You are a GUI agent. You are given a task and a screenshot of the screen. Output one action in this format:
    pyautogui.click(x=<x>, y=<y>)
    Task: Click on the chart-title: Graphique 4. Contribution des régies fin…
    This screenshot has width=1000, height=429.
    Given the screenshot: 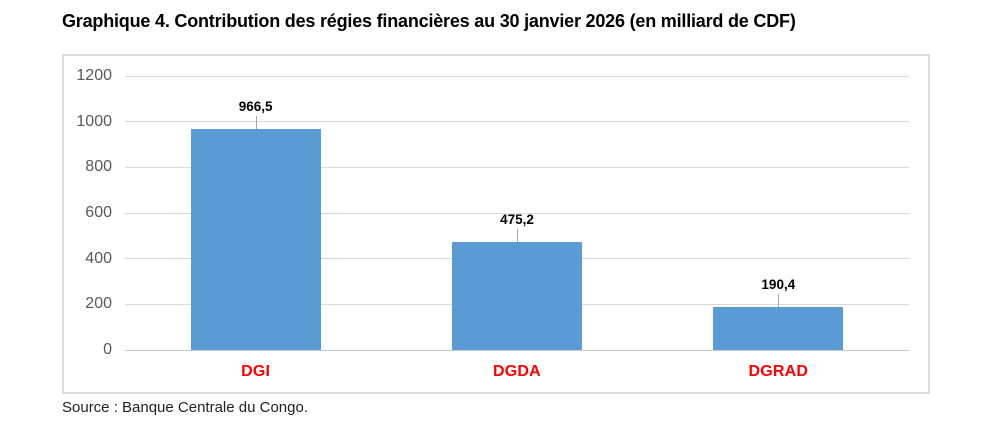 What is the action you would take?
    pyautogui.click(x=429, y=21)
    